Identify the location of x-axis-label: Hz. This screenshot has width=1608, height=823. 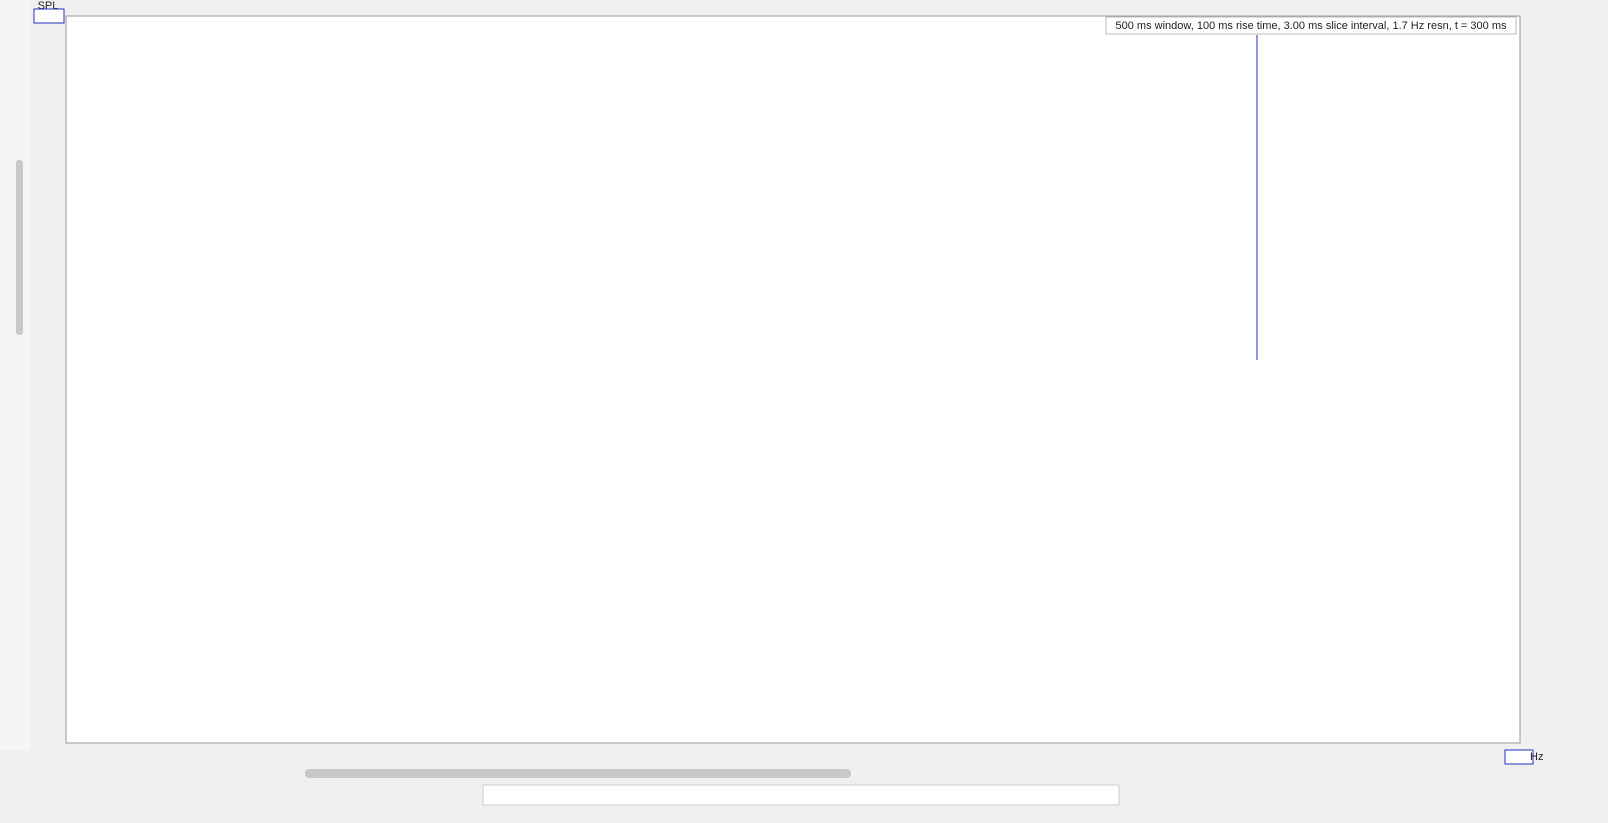
(1536, 757).